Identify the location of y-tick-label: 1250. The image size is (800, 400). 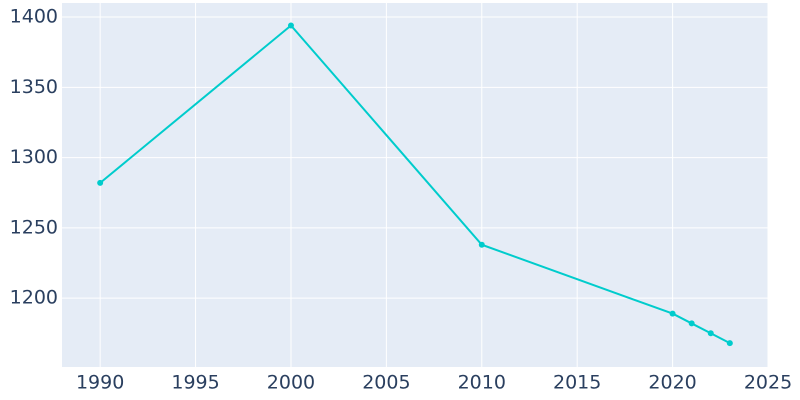
(34, 227).